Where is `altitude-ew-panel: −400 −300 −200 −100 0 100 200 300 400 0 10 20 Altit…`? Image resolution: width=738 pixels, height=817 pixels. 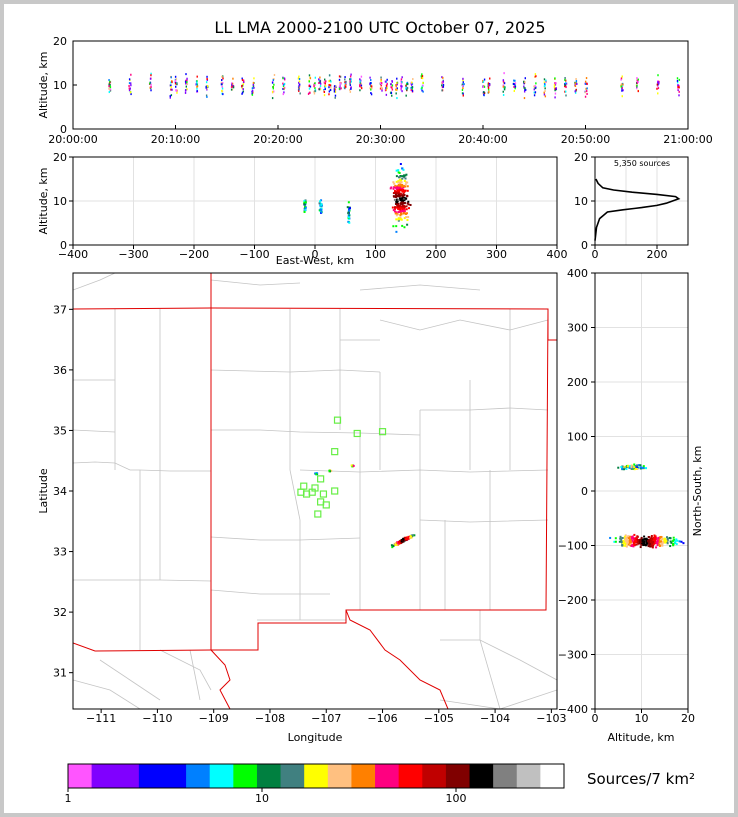
altitude-ew-panel: −400 −300 −200 −100 0 100 200 300 400 0 10 20 Altit… is located at coordinates (302, 209).